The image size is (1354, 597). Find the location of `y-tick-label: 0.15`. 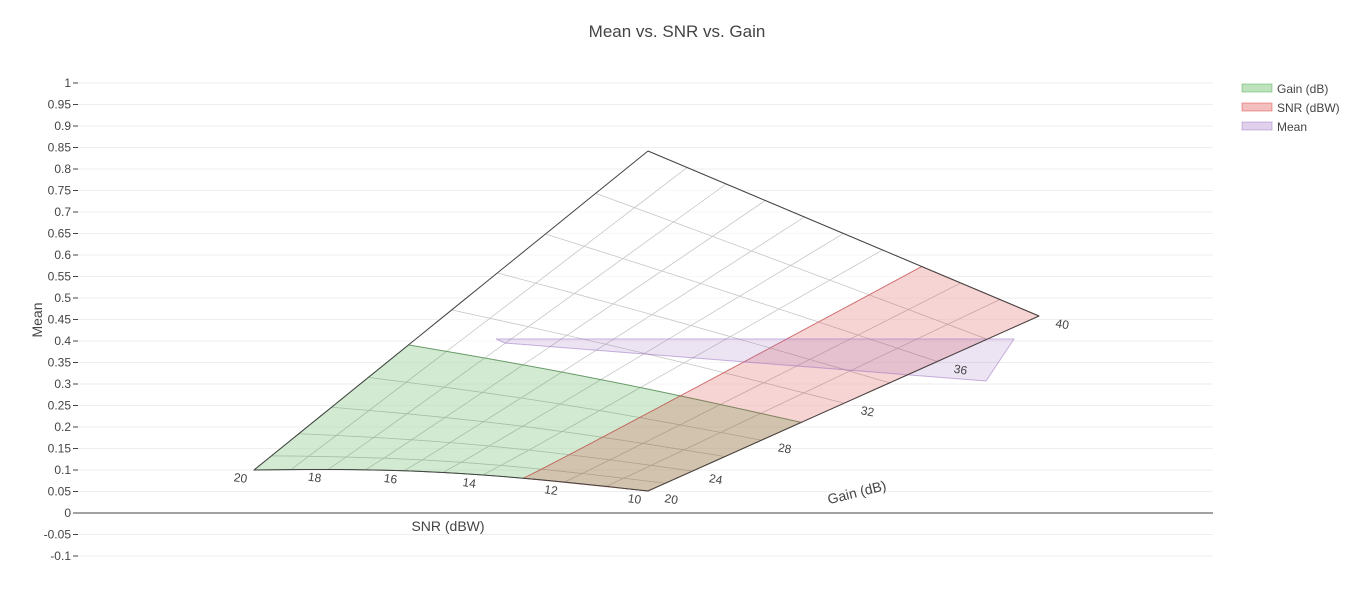

y-tick-label: 0.15 is located at coordinates (60, 449).